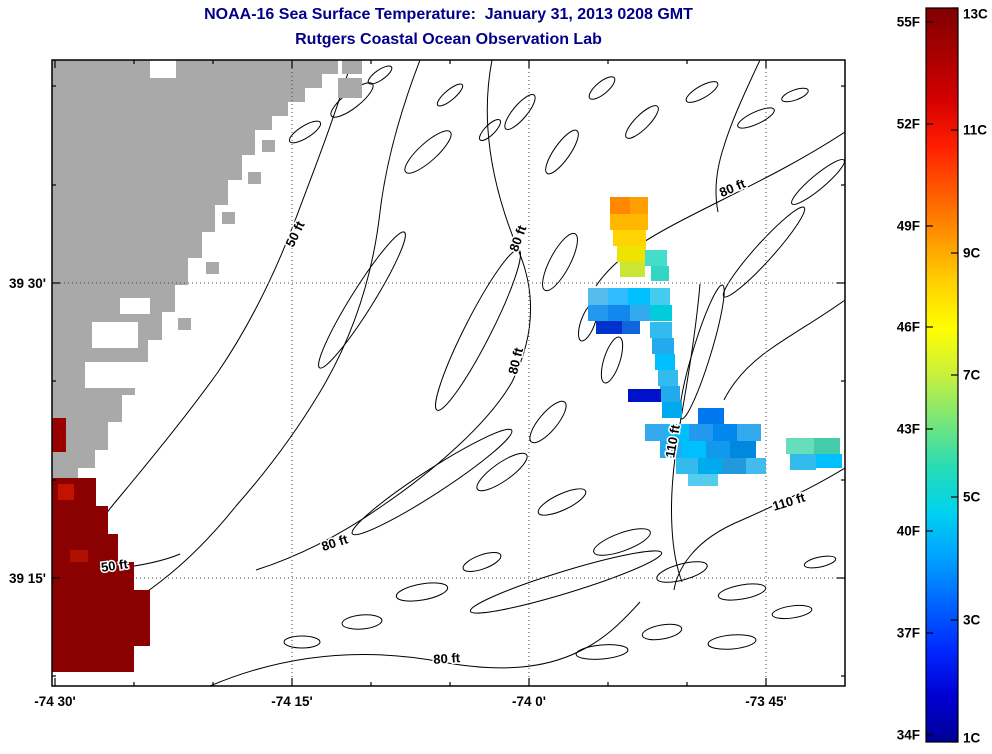  What do you see at coordinates (55, 701) in the screenshot?
I see `x-tick-label: -74 30'` at bounding box center [55, 701].